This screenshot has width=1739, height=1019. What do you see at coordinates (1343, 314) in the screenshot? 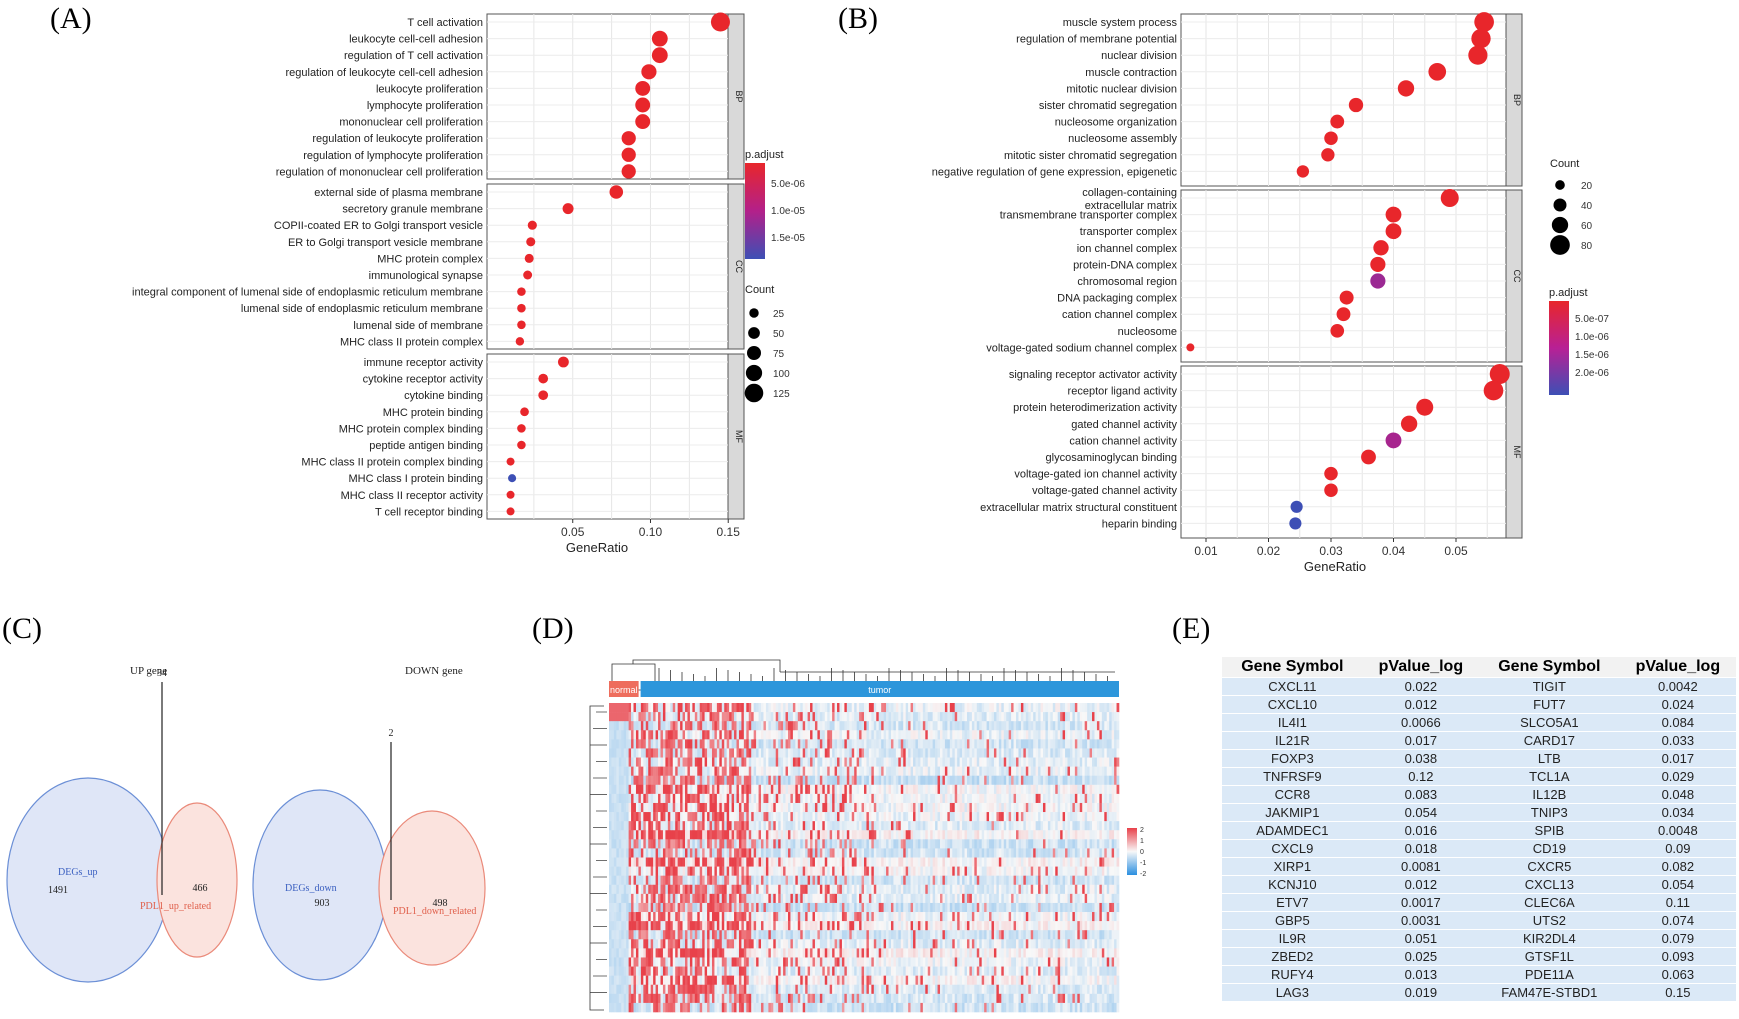
I see `dot-point` at bounding box center [1343, 314].